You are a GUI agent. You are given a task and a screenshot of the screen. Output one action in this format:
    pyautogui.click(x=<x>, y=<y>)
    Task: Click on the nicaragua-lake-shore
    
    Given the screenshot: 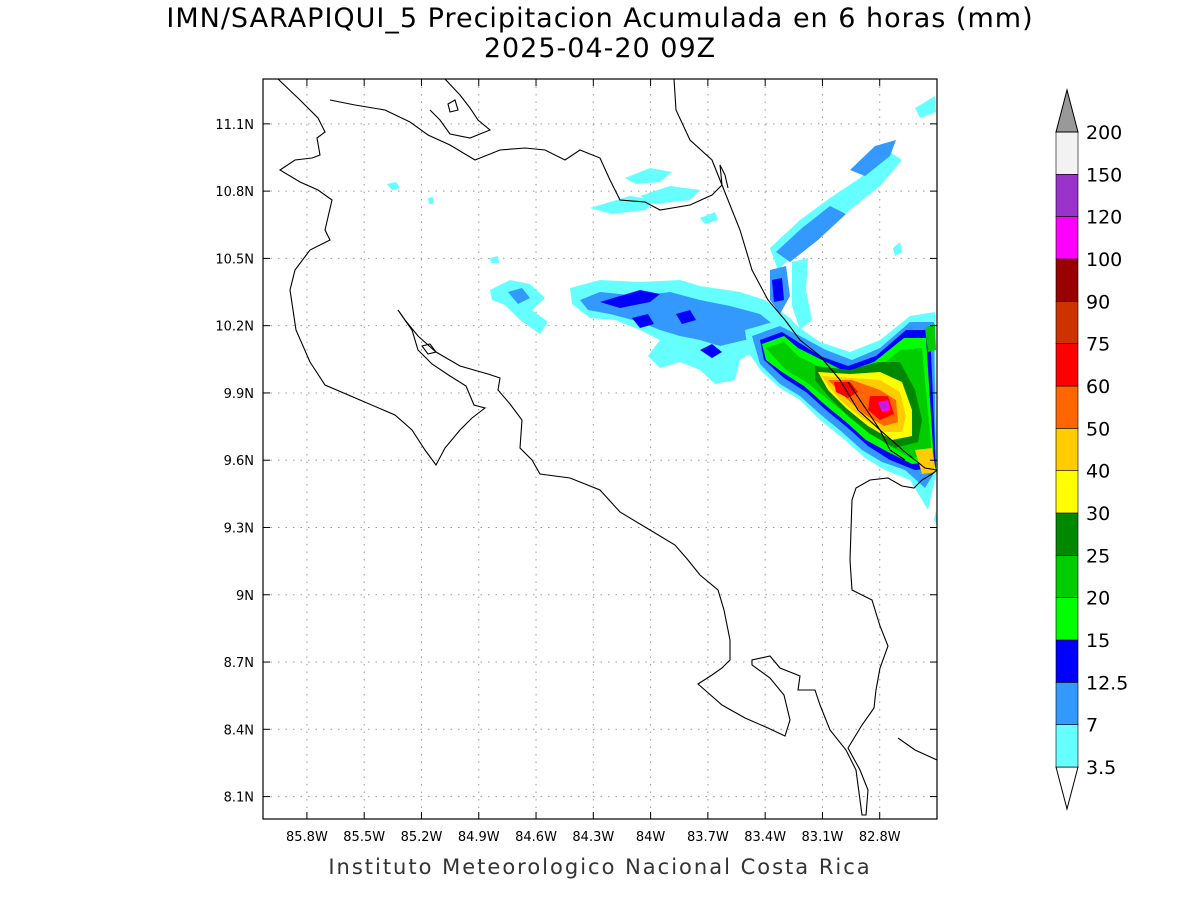 What is the action you would take?
    pyautogui.click(x=460, y=109)
    